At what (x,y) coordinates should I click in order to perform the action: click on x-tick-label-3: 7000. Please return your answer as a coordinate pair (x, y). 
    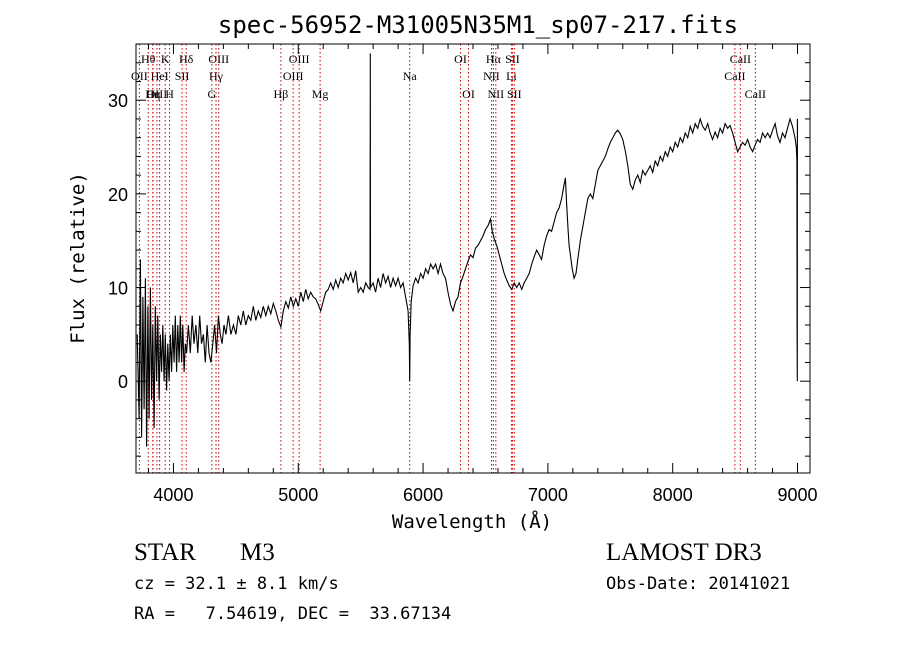
    Looking at the image, I should click on (548, 495).